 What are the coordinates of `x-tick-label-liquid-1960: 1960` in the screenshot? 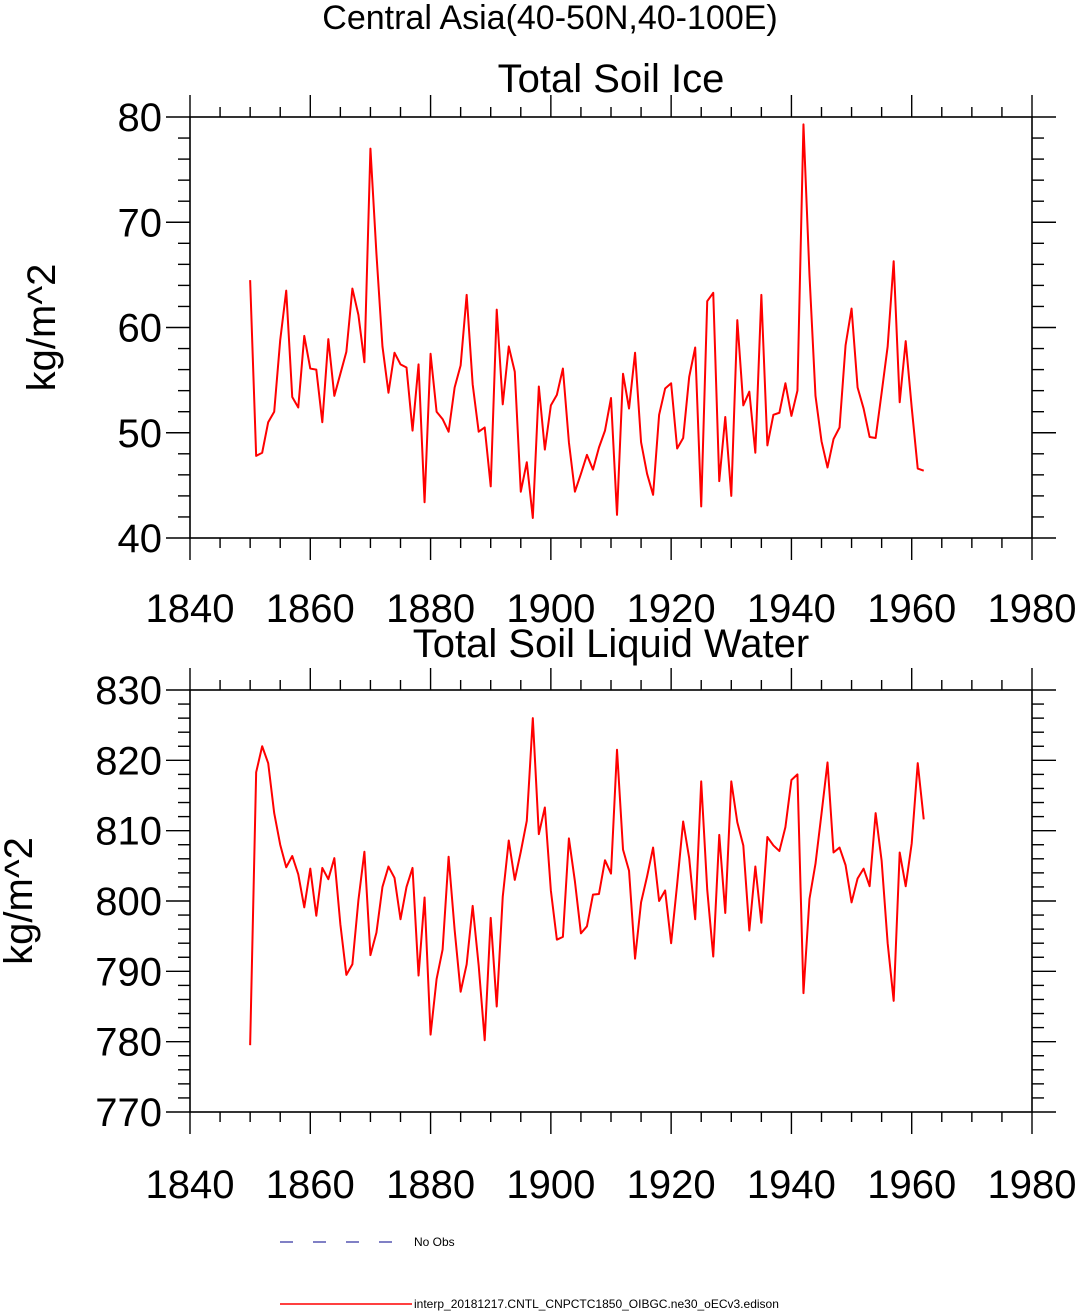 It's located at (911, 1185).